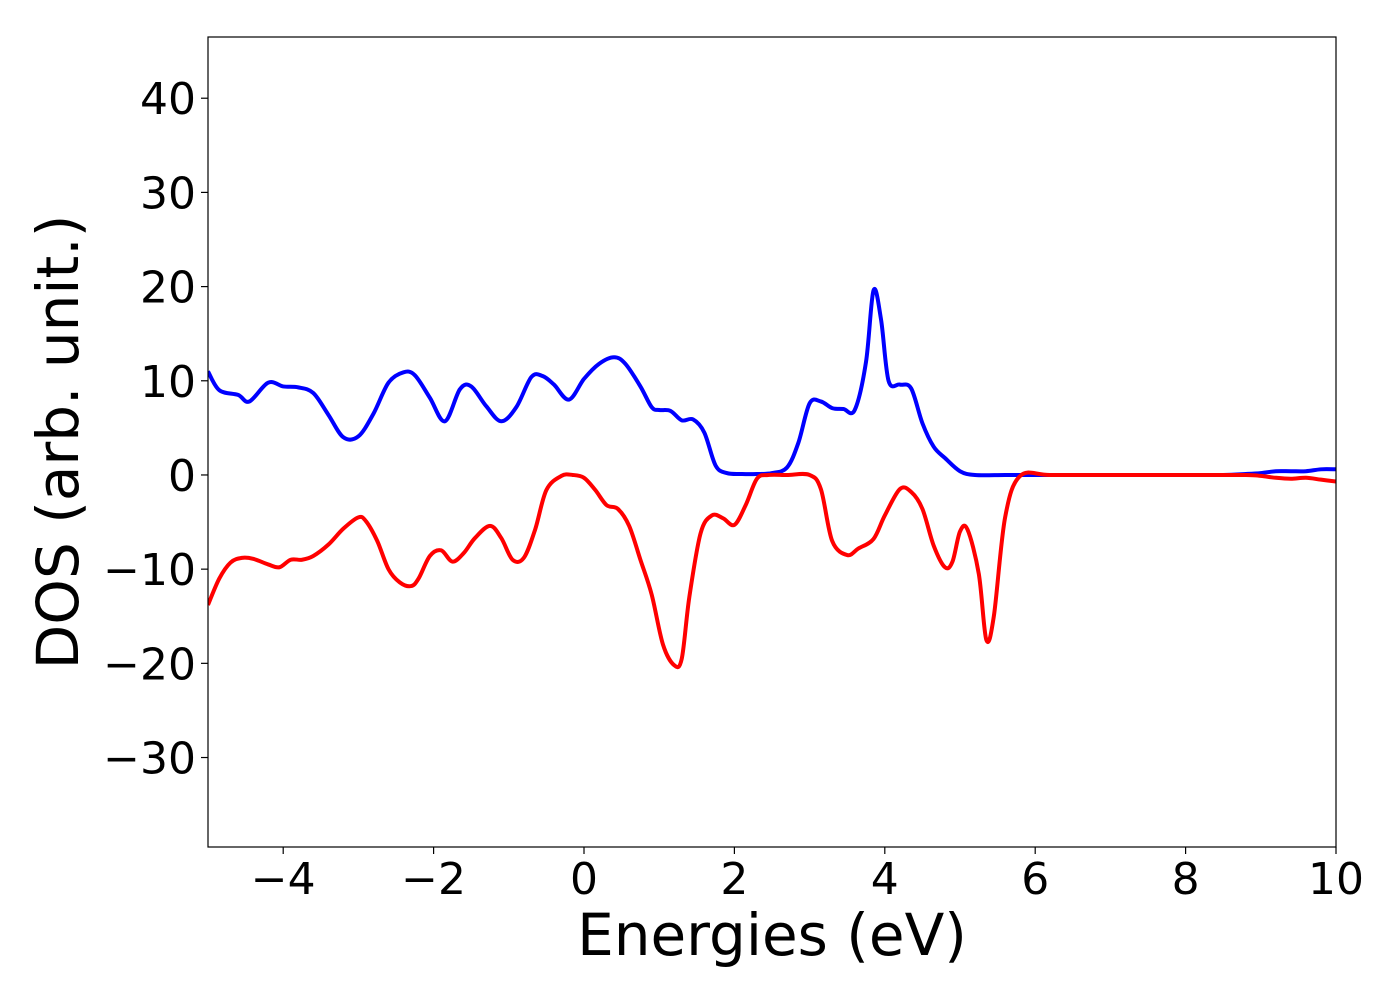 Image resolution: width=1400 pixels, height=1000 pixels. Describe the element at coordinates (149, 664) in the screenshot. I see `y-tick-label: −20` at that location.